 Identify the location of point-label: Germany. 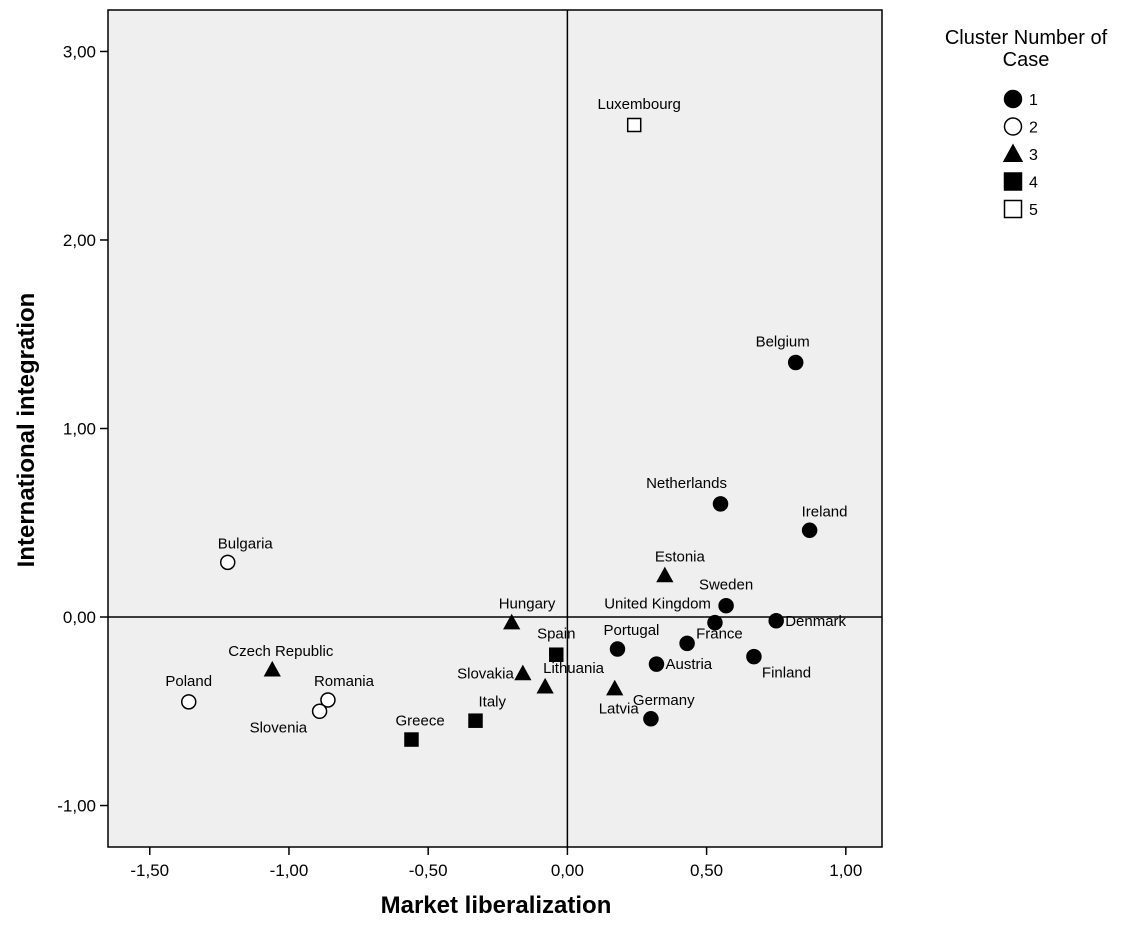
(664, 700).